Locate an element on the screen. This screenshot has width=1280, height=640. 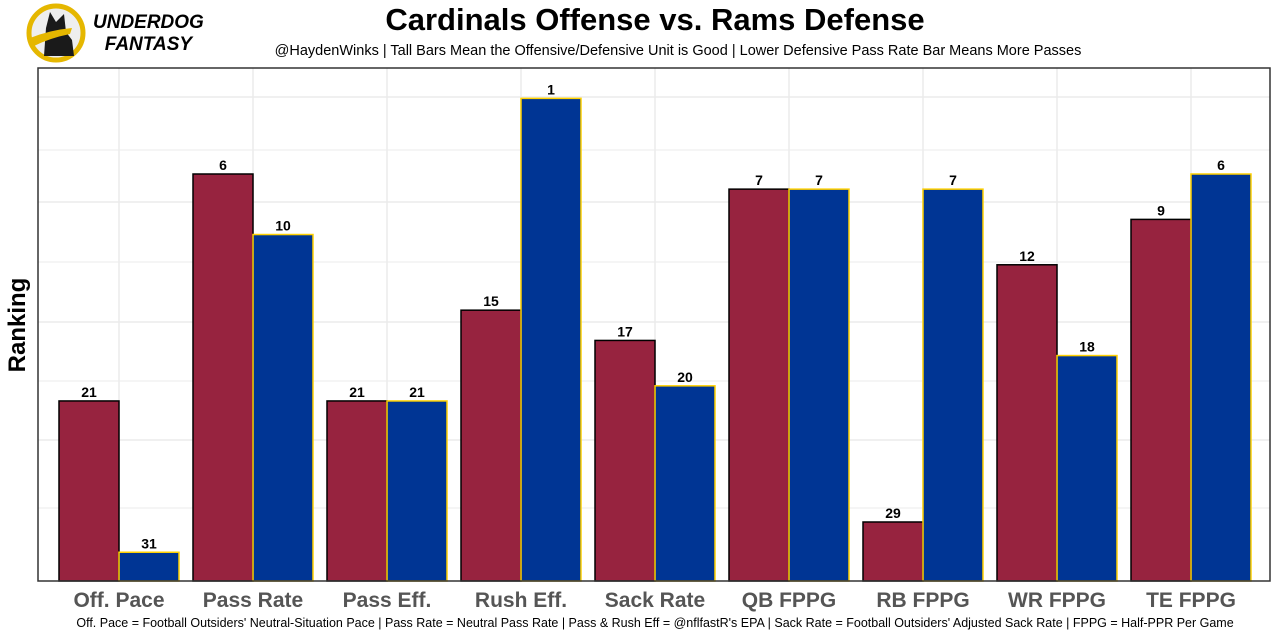
x-tick-label: Rush Eff. is located at coordinates (521, 600).